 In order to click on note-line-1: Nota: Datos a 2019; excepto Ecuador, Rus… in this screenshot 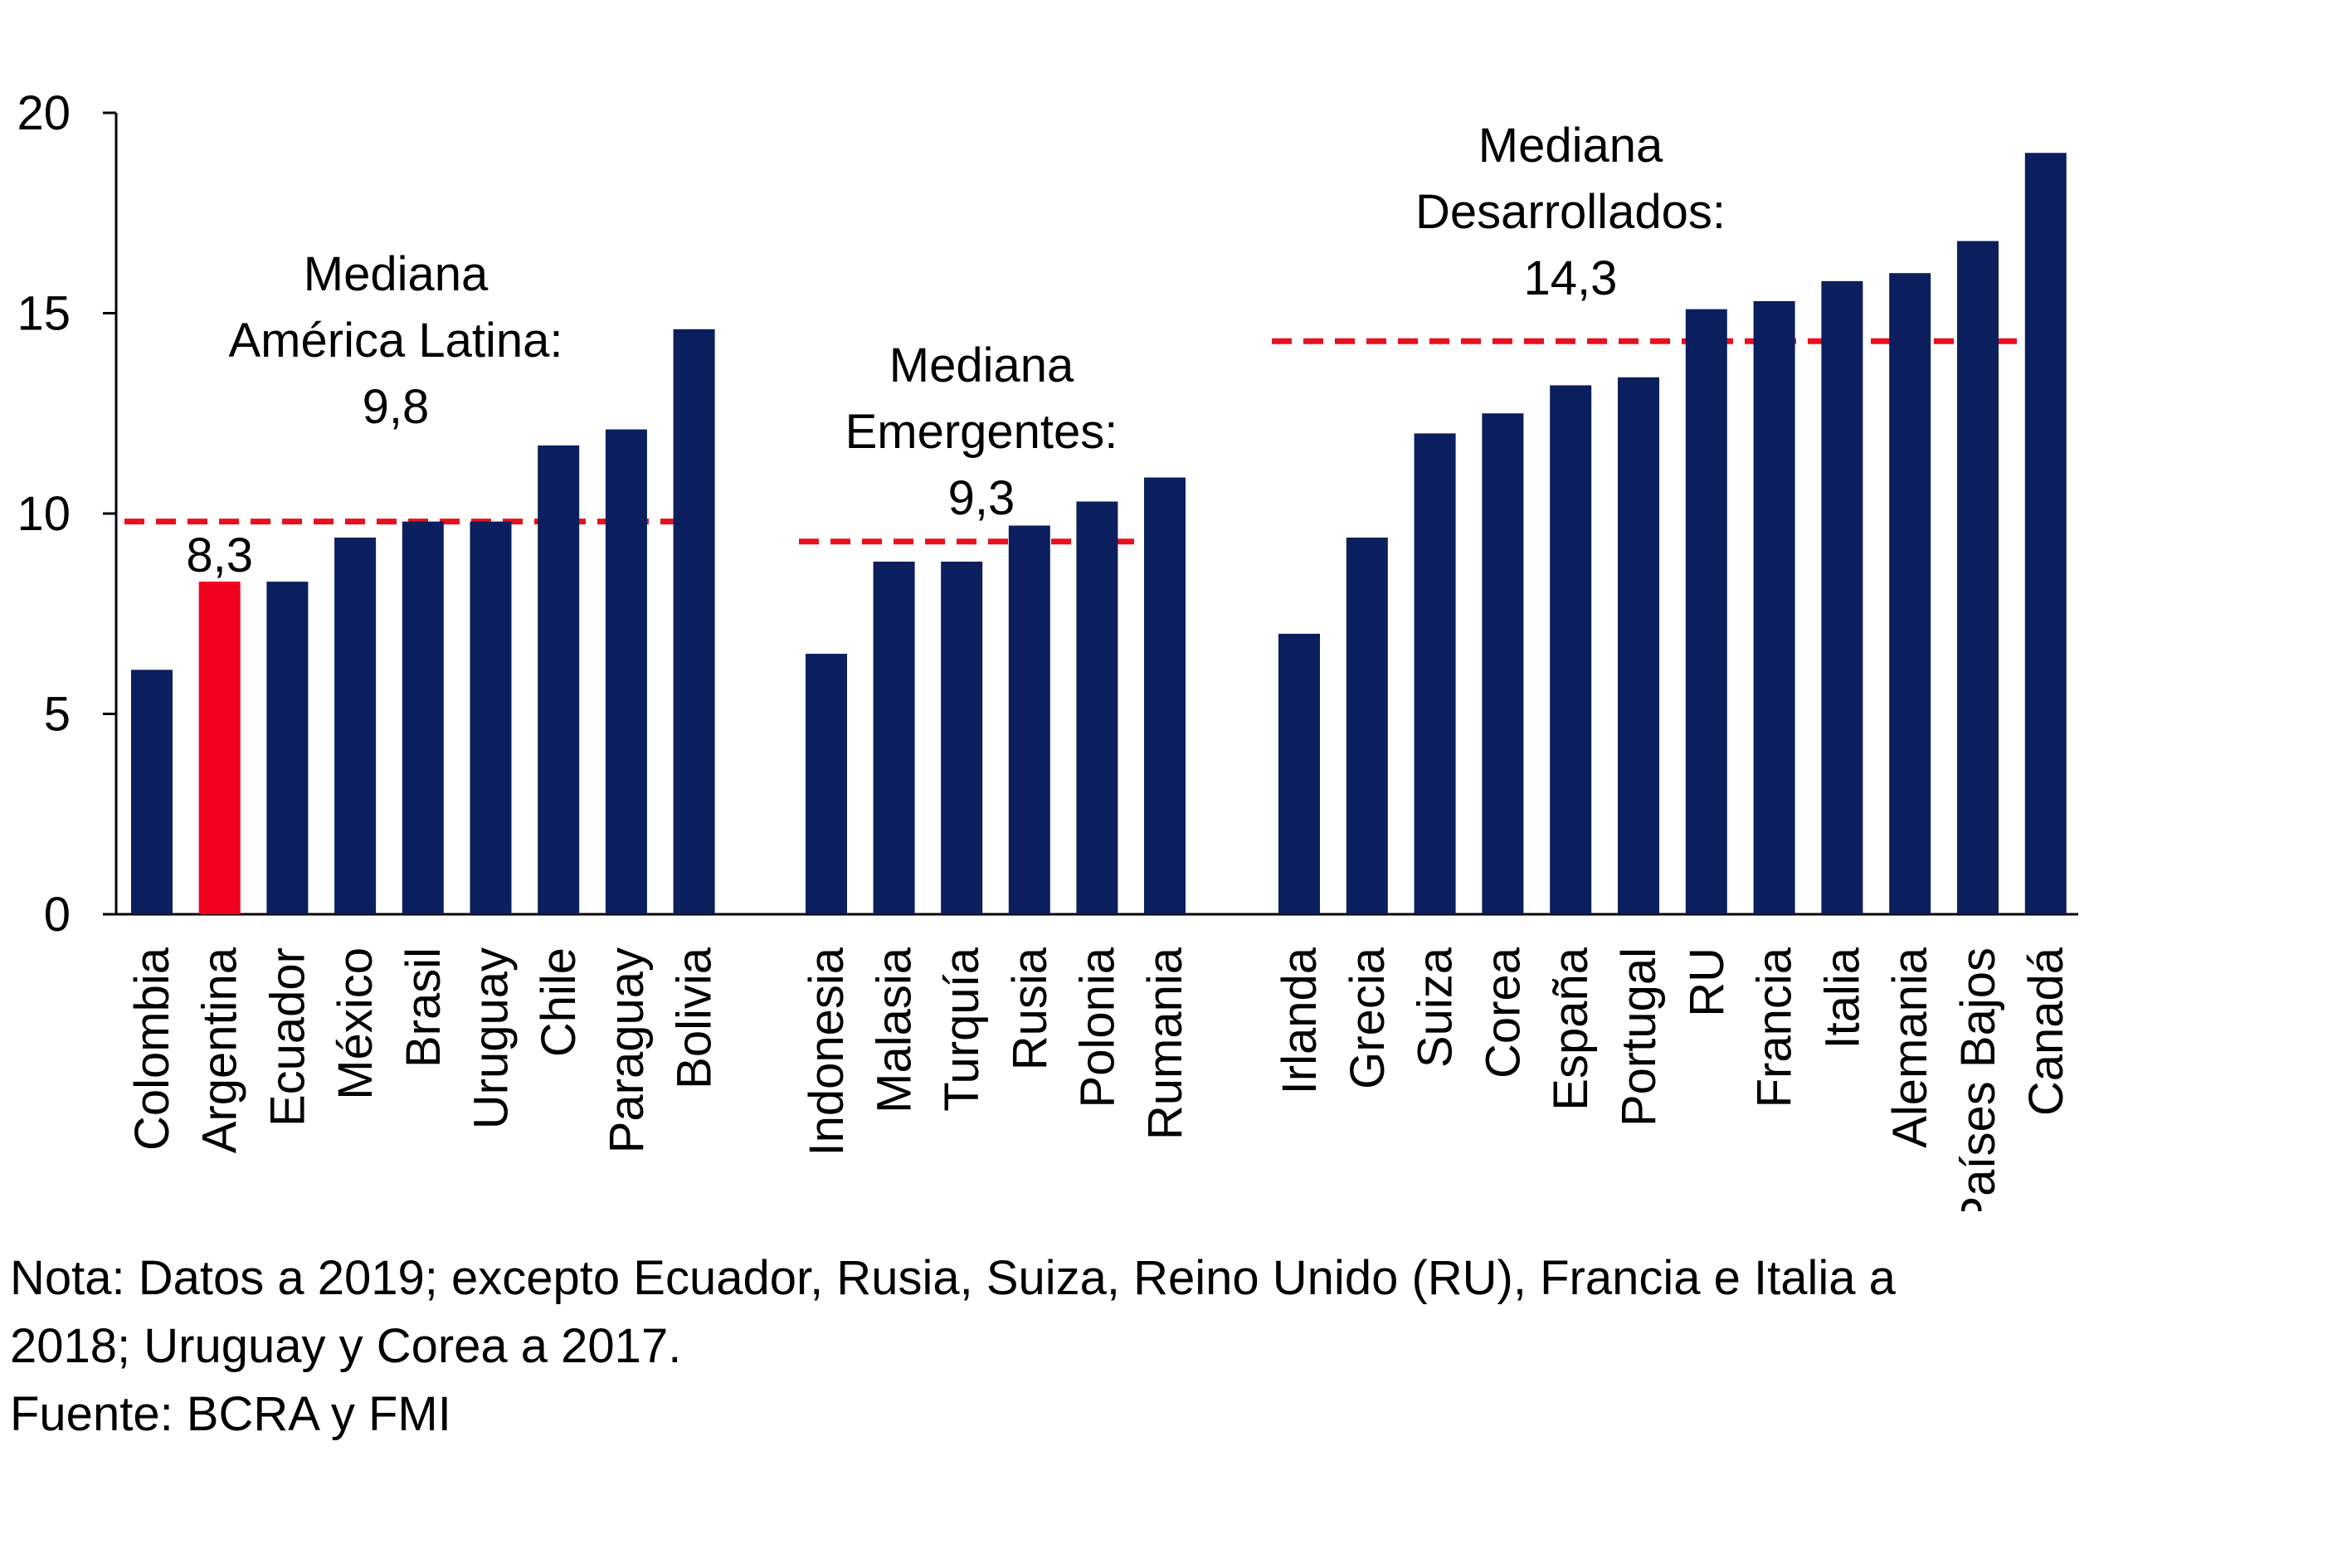, I will do `click(953, 1278)`.